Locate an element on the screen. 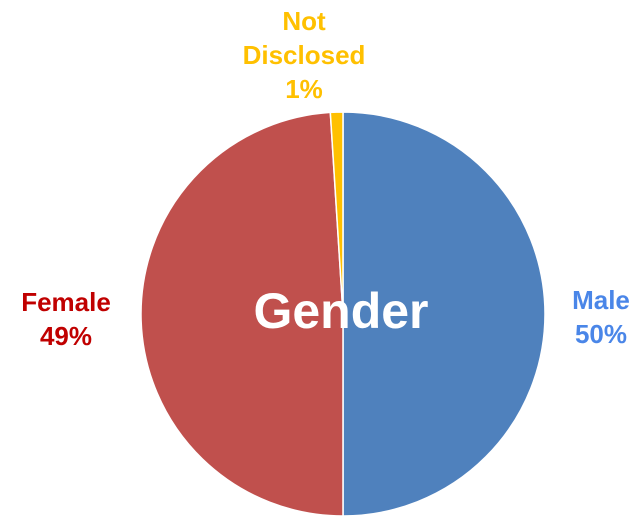 The image size is (641, 519). pie-slice-not-disclosed is located at coordinates (336, 213).